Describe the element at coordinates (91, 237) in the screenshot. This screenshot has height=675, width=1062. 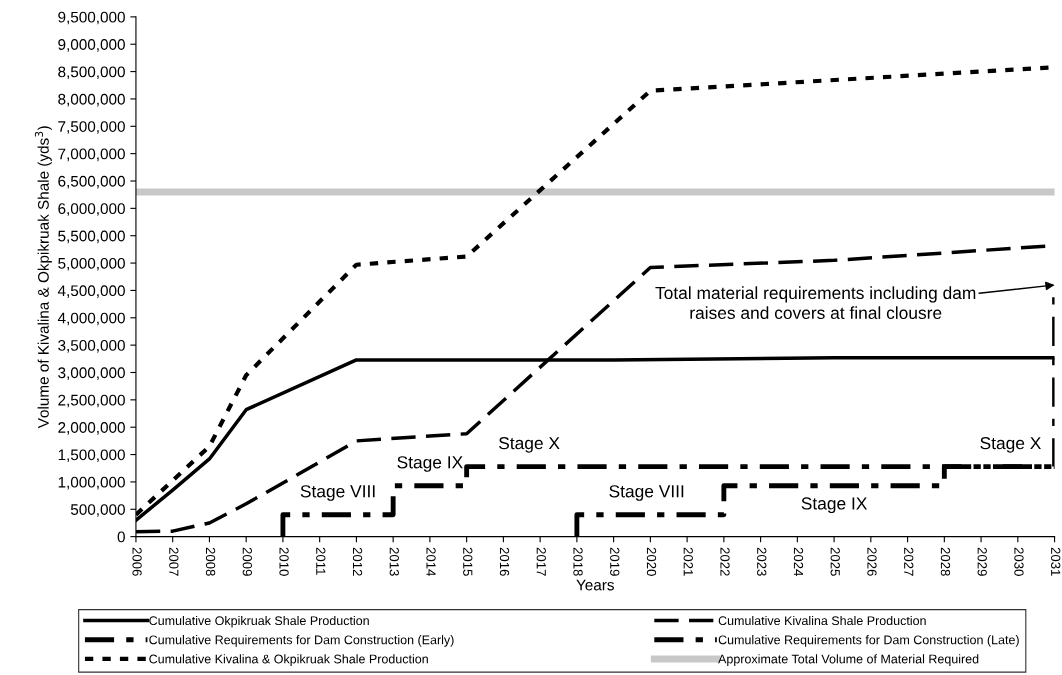
I see `y-tick-label: 5,500,000` at that location.